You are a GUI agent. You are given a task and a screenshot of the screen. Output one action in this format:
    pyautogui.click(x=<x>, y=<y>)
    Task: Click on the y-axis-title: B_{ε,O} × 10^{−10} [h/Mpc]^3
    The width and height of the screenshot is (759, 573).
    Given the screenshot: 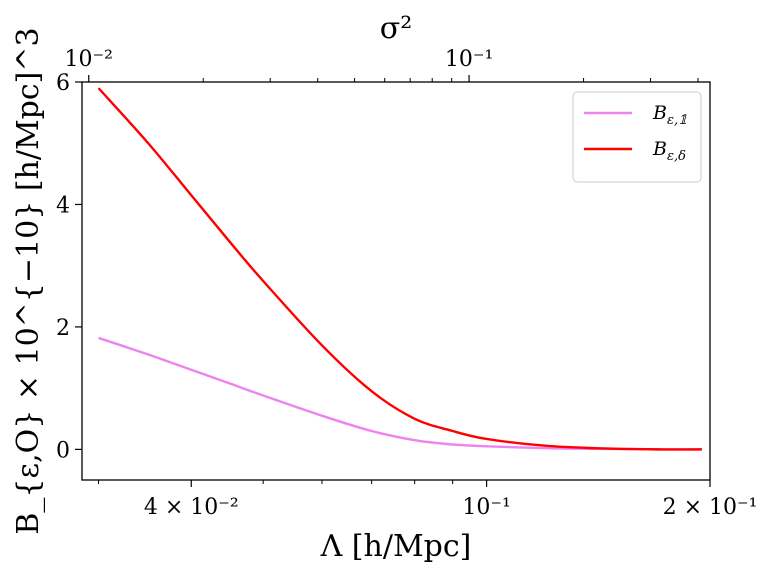 What is the action you would take?
    pyautogui.click(x=28, y=280)
    